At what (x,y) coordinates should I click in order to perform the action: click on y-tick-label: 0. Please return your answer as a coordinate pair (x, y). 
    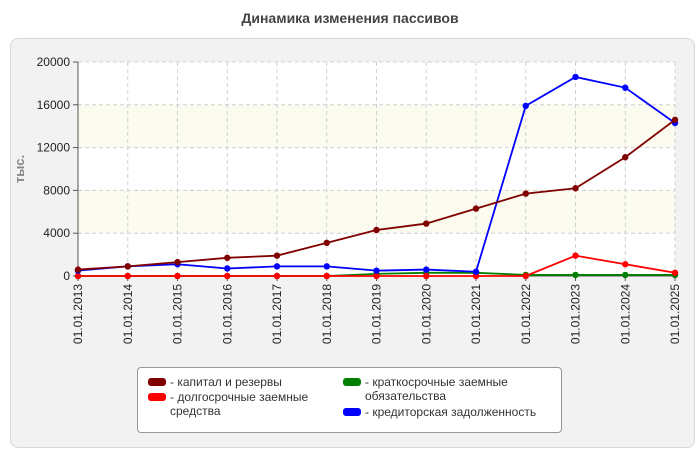
    Looking at the image, I should click on (66, 276).